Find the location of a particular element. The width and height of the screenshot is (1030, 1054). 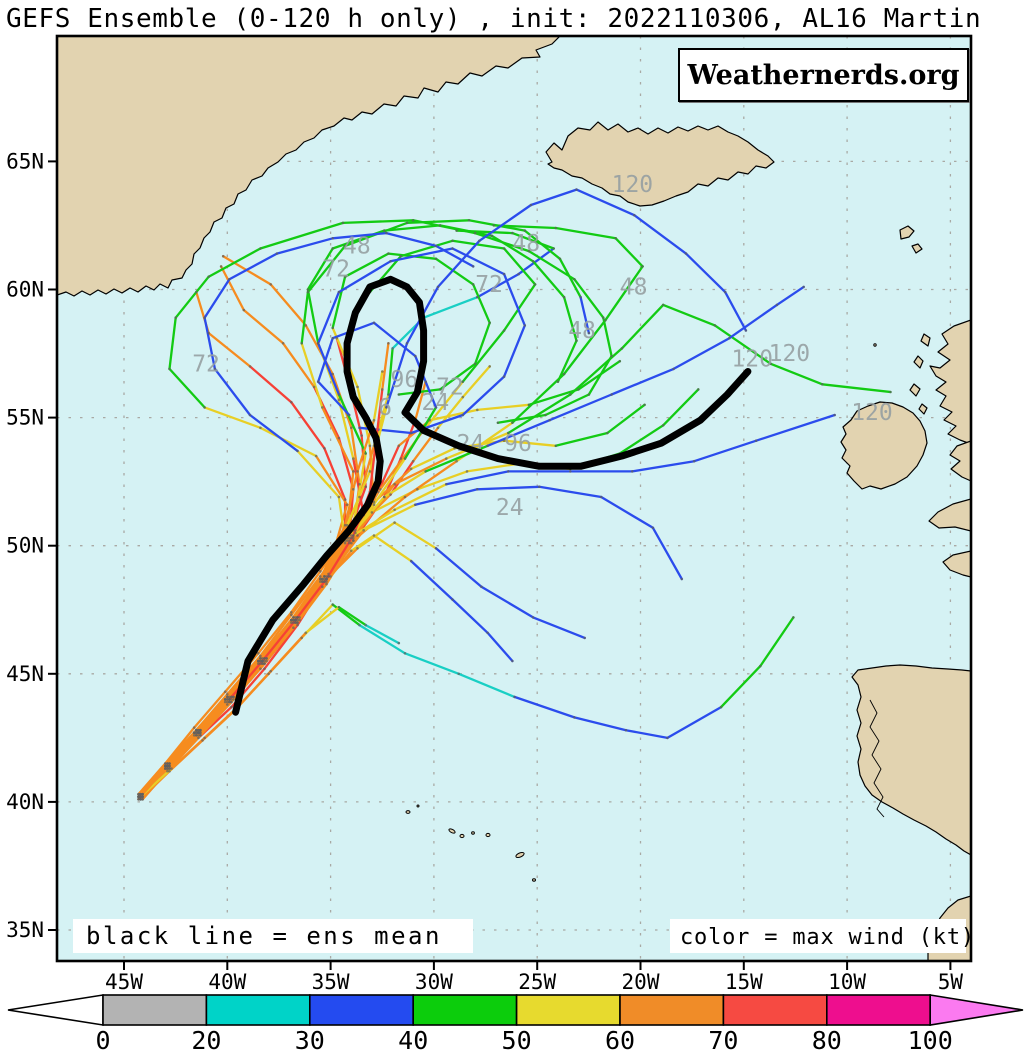

lon-tick-label: 25W is located at coordinates (537, 982).